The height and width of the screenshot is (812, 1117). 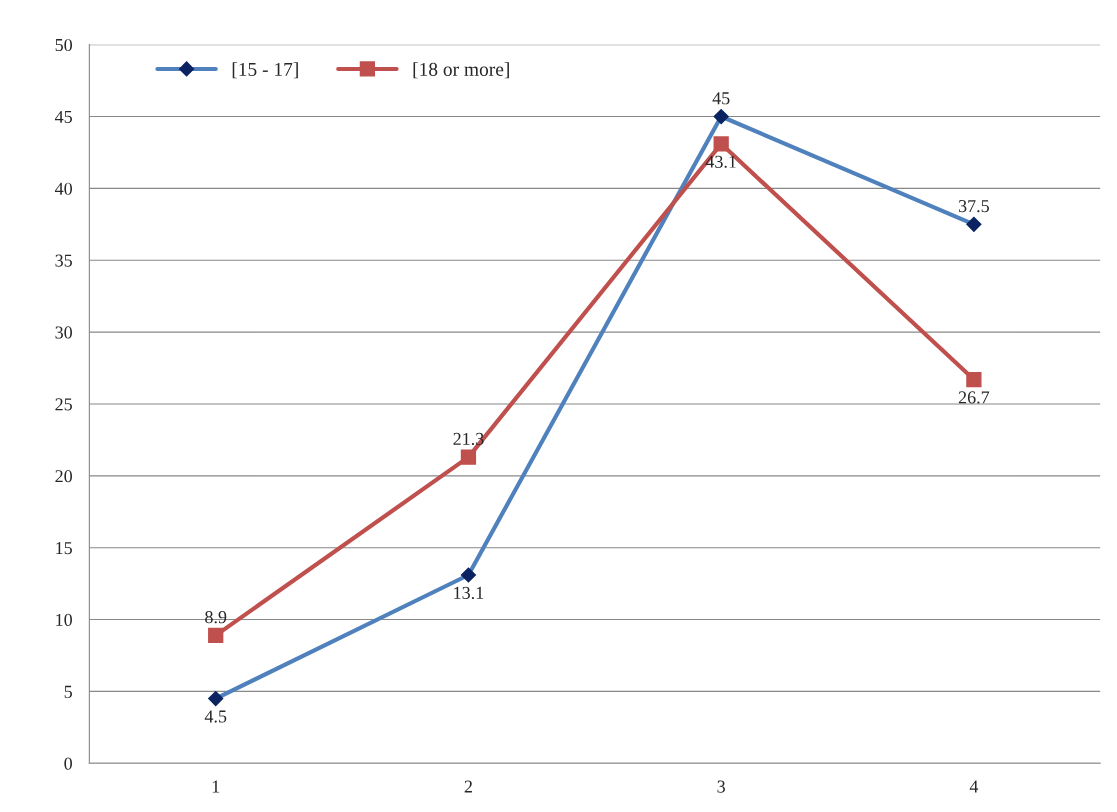 What do you see at coordinates (469, 593) in the screenshot?
I see `data-label: 13.1` at bounding box center [469, 593].